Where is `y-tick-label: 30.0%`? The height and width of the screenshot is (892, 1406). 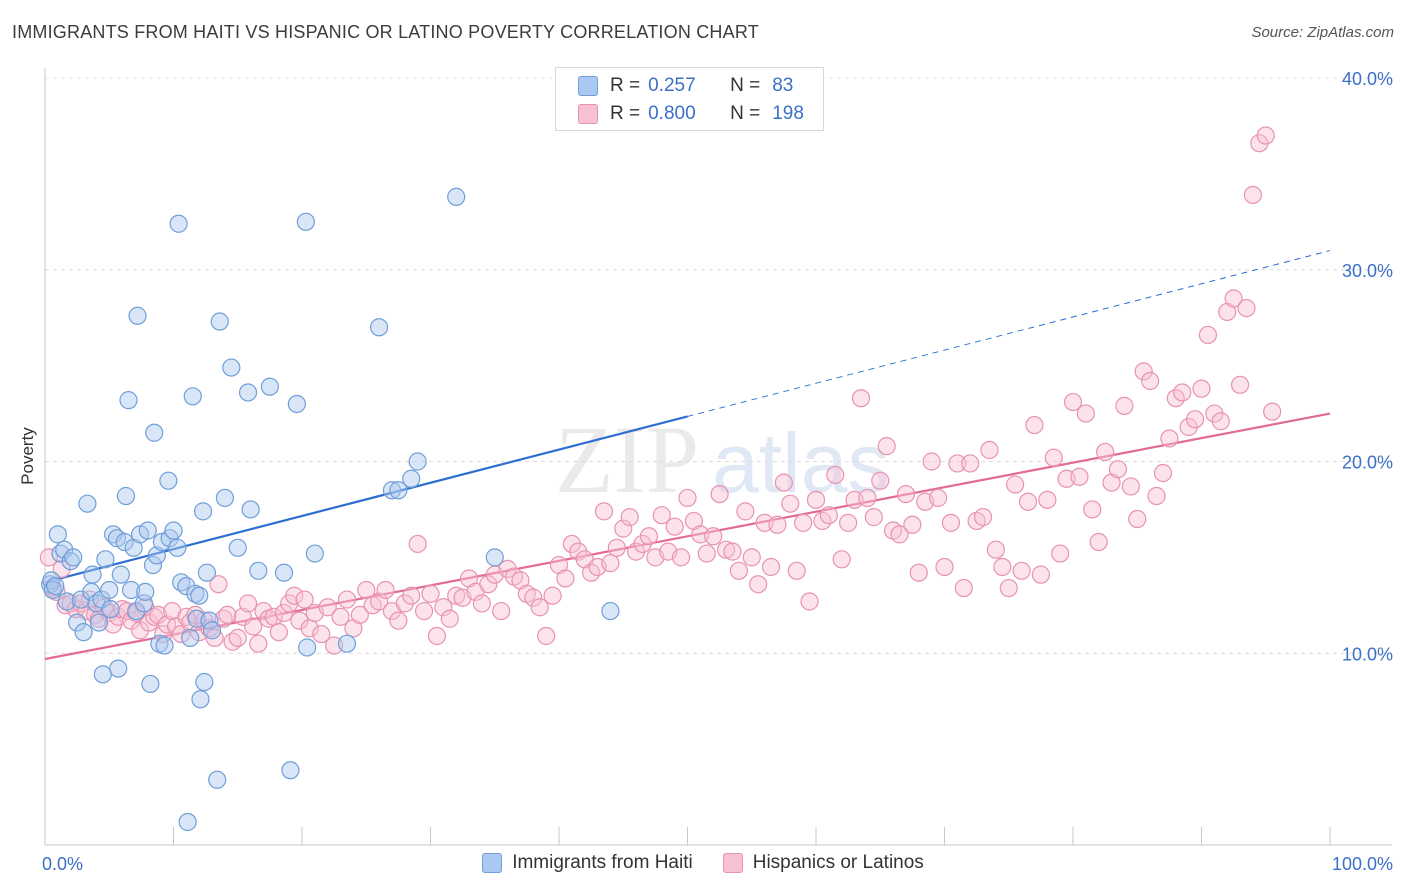
y-tick-label: 30.0% is located at coordinates (1367, 271).